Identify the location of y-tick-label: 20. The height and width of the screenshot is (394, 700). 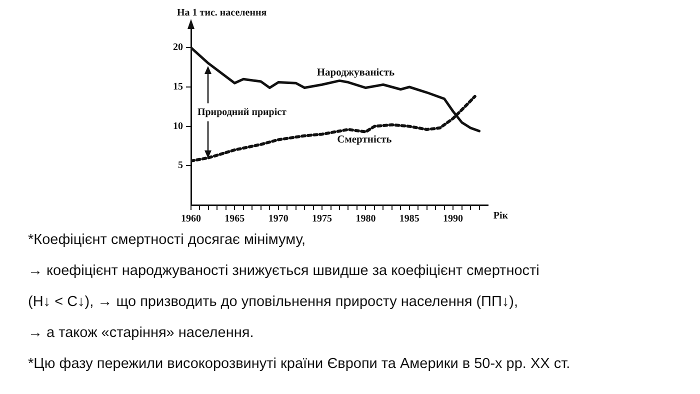
(178, 48).